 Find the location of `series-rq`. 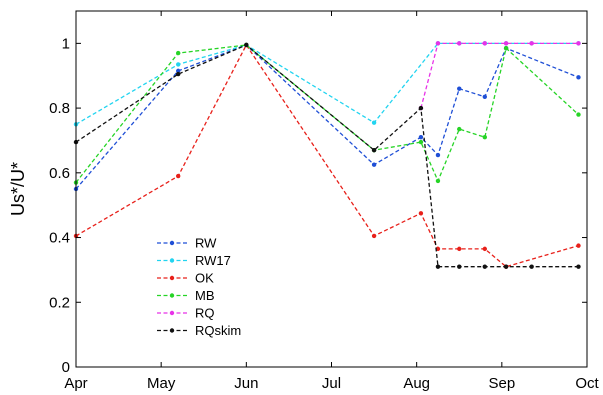

series-rq is located at coordinates (499, 76).